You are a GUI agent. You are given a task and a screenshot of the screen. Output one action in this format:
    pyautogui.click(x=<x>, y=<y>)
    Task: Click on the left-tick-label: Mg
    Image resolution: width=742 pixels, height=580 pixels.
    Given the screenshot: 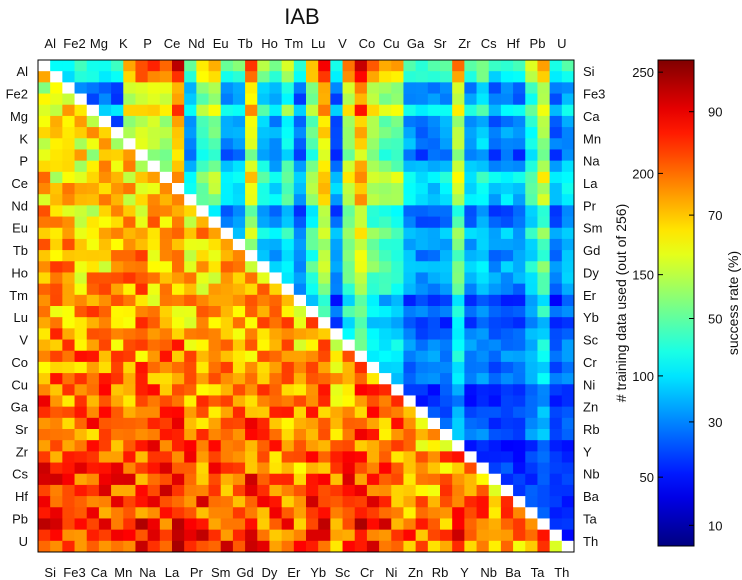 What is the action you would take?
    pyautogui.click(x=19, y=116)
    